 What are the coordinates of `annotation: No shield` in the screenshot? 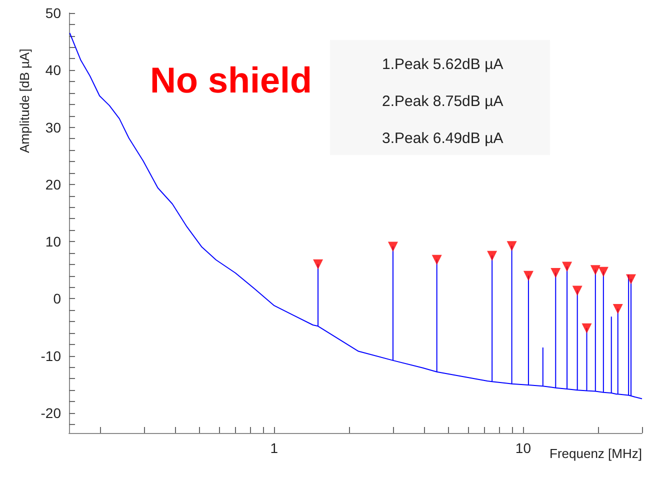 It's located at (231, 80).